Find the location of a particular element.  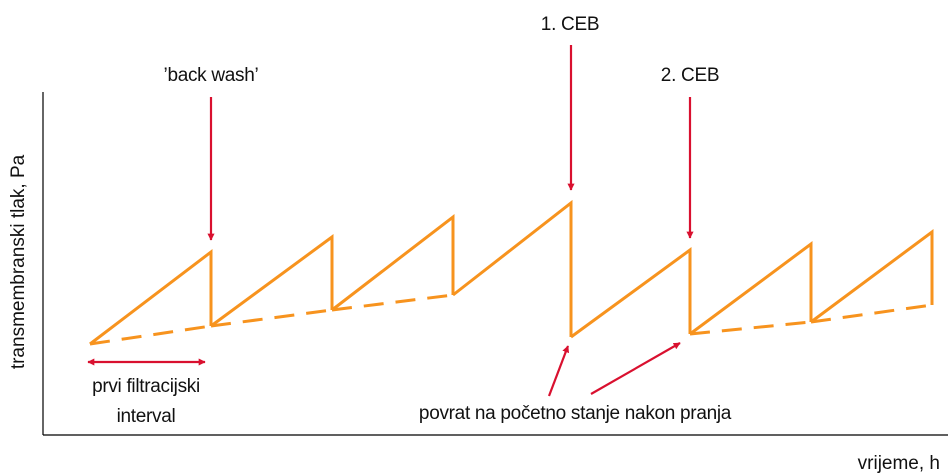

ceb1-label: 1. CEB is located at coordinates (570, 24).